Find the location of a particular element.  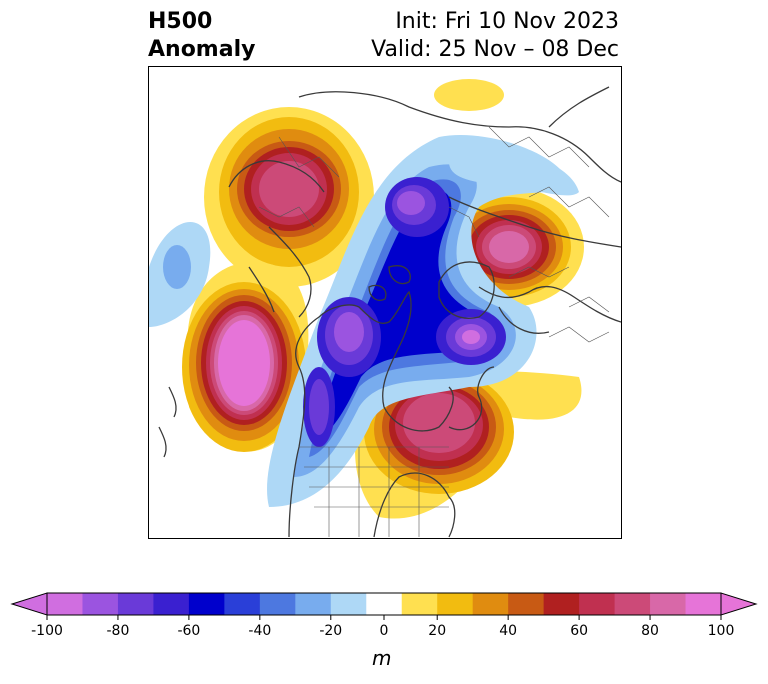

colorbar: -100 -80 -60 -40 -20 0 20 40 60 80 100 is located at coordinates (384, 615).